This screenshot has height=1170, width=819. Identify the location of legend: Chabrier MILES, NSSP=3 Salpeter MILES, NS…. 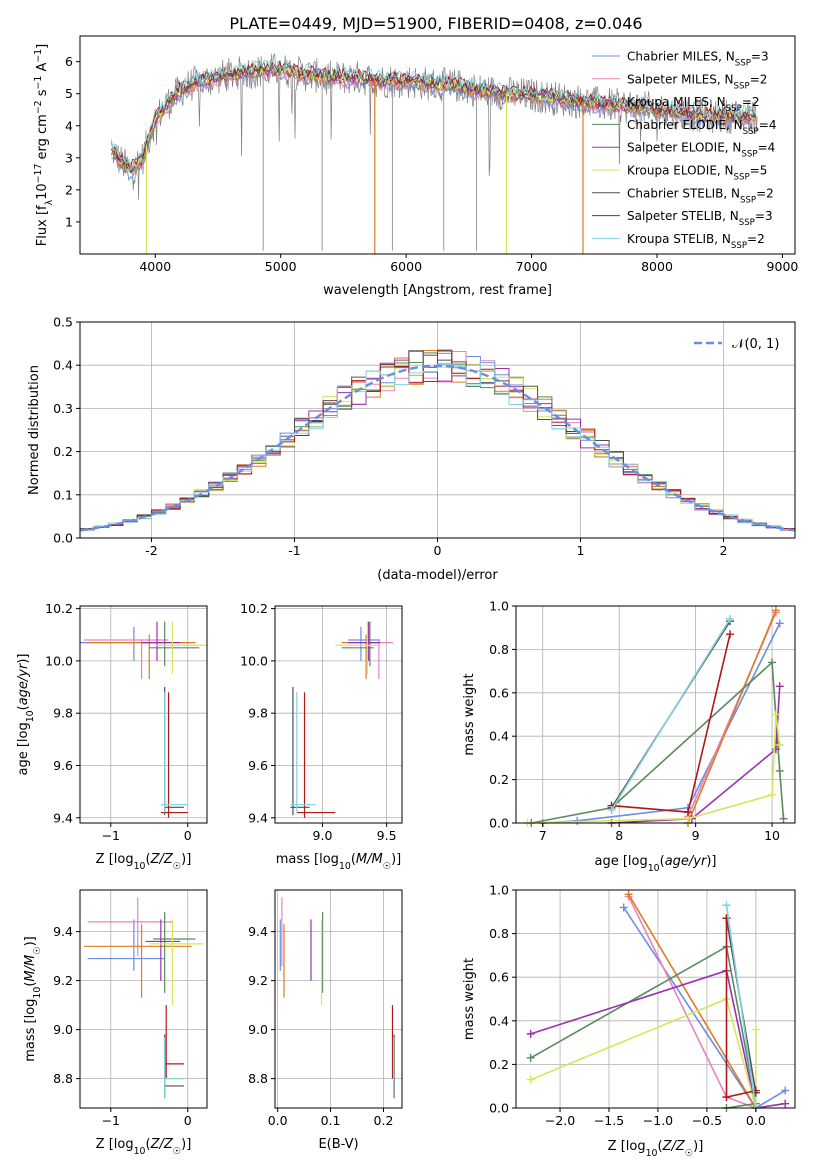
(684, 150).